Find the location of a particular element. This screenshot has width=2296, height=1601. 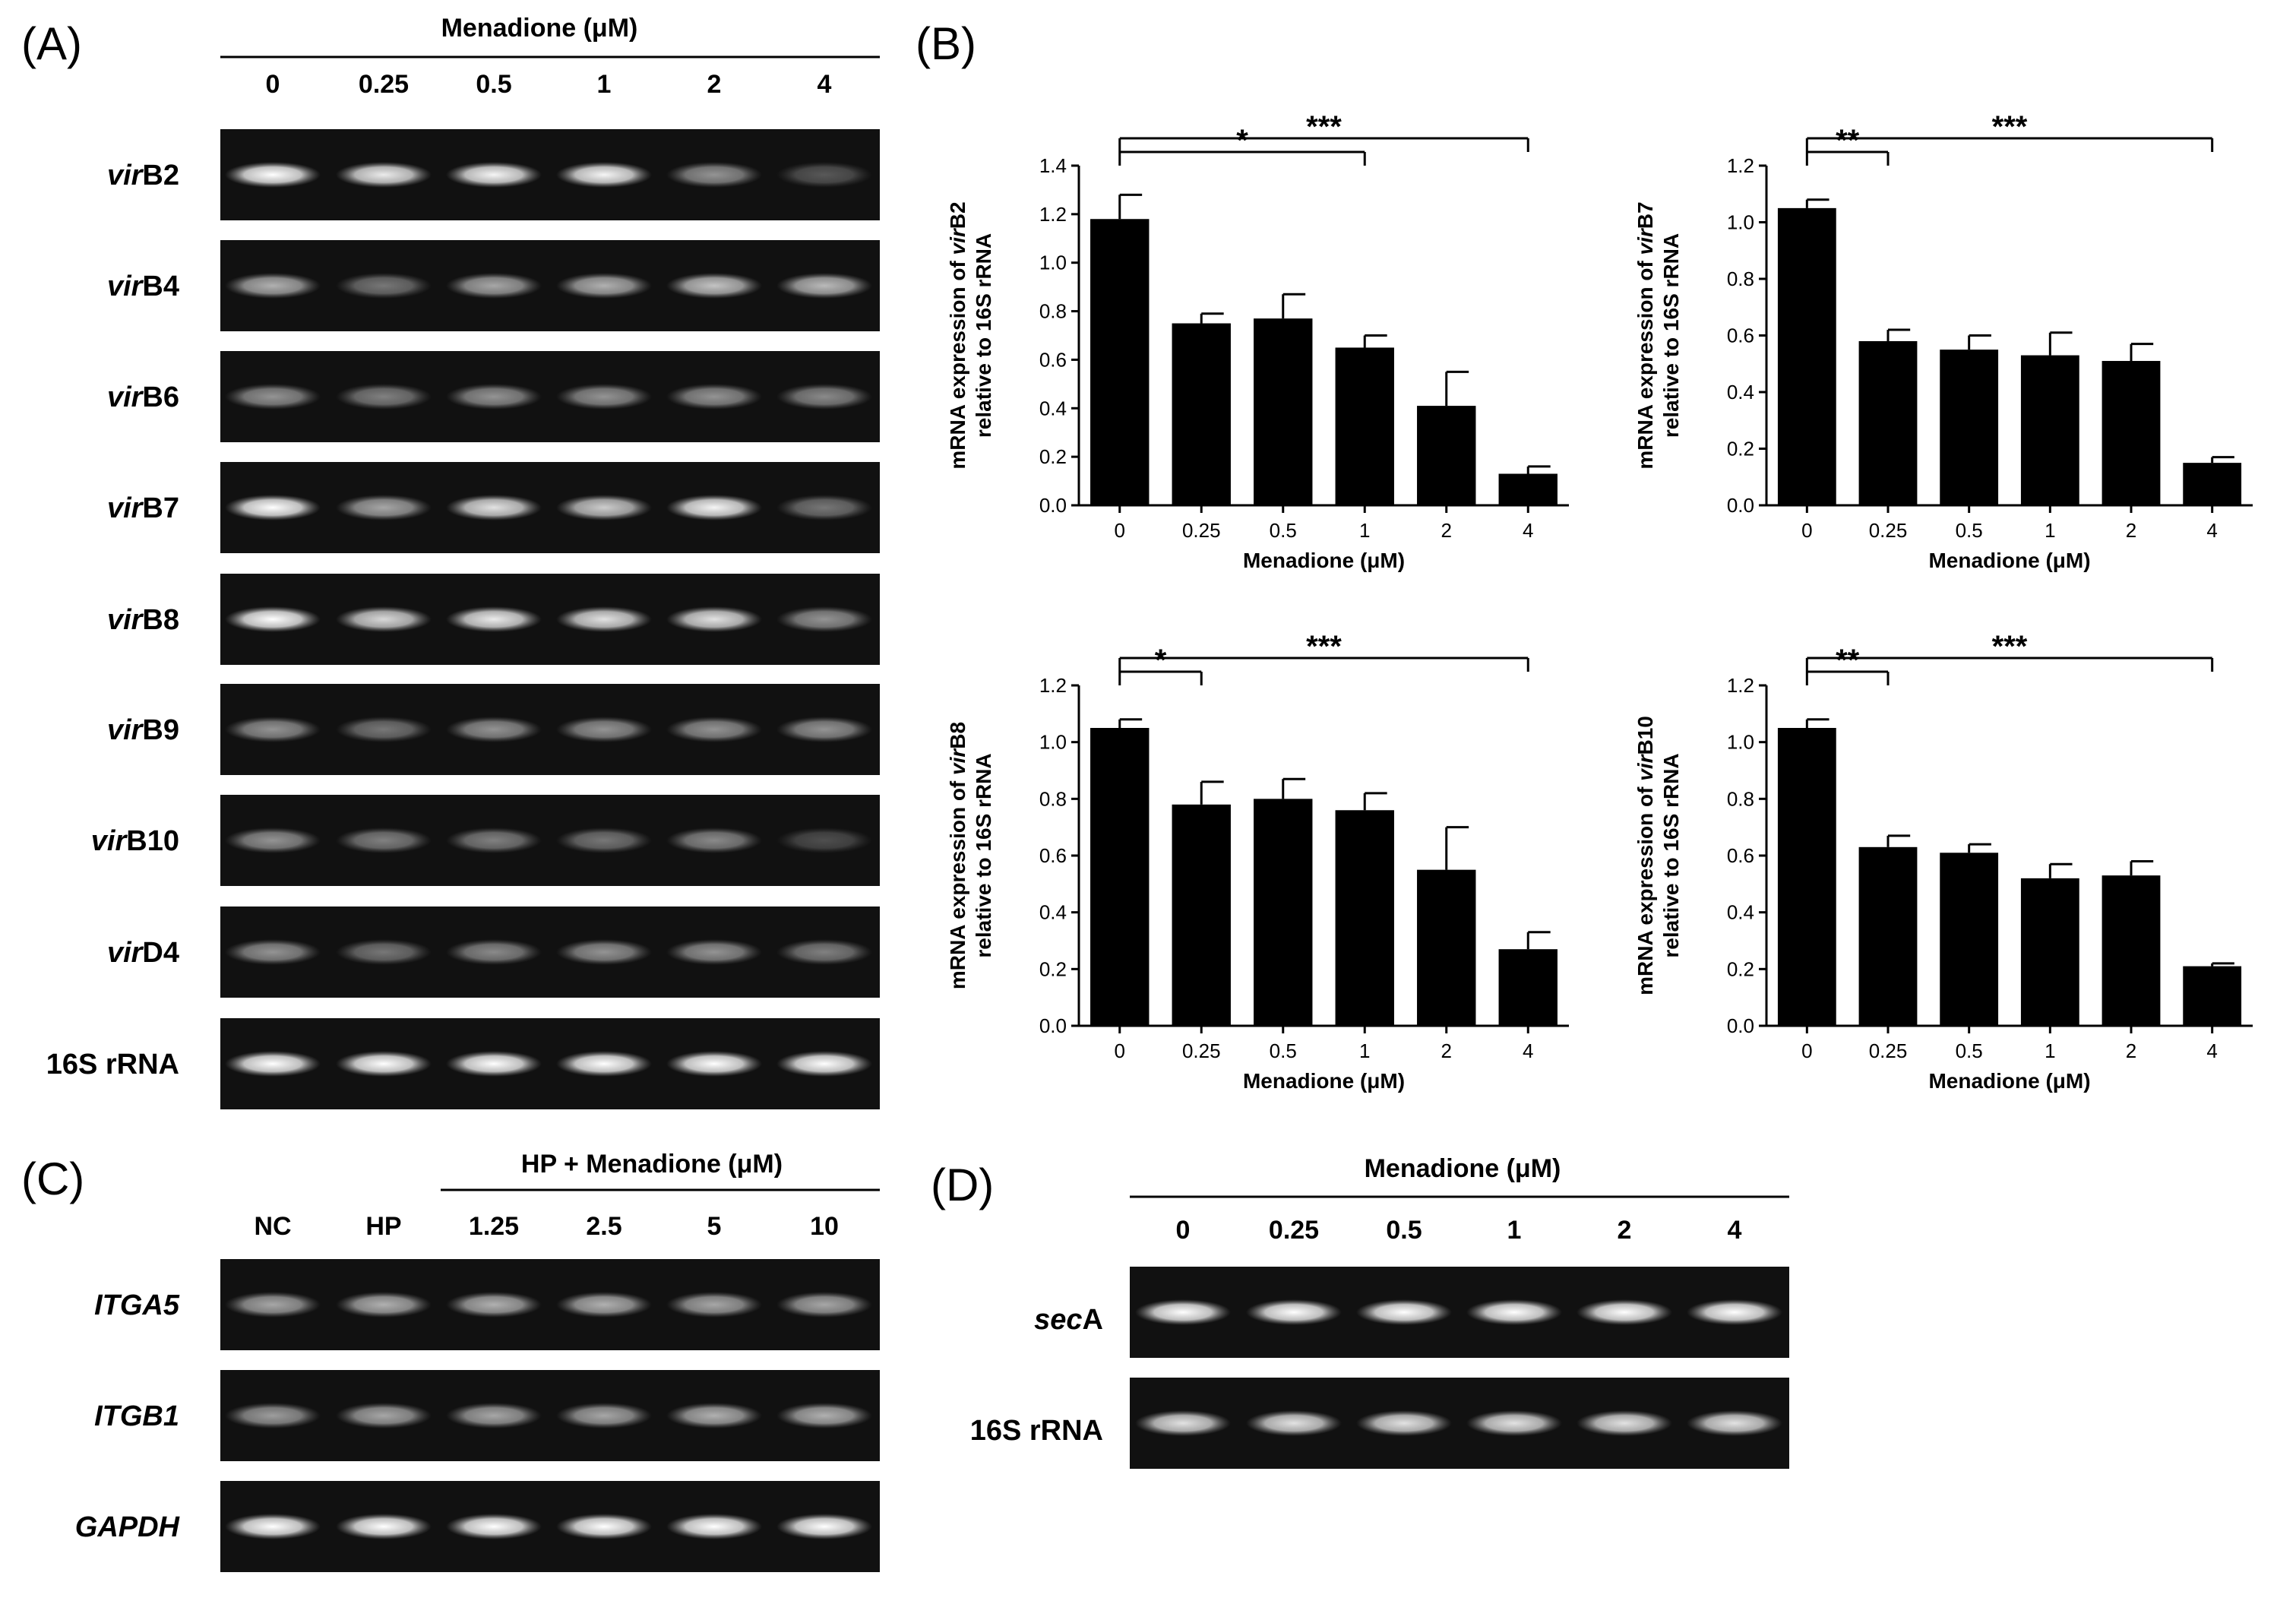

panel-a-row-1-gel-strip is located at coordinates (550, 174).